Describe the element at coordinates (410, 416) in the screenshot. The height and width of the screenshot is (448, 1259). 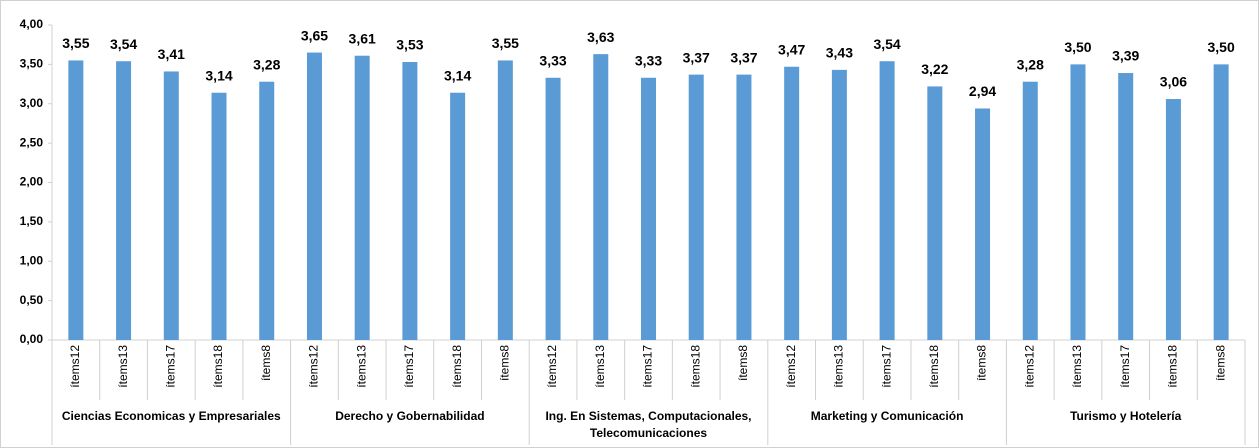
I see `group-label: Derecho y Gobernabilidad` at that location.